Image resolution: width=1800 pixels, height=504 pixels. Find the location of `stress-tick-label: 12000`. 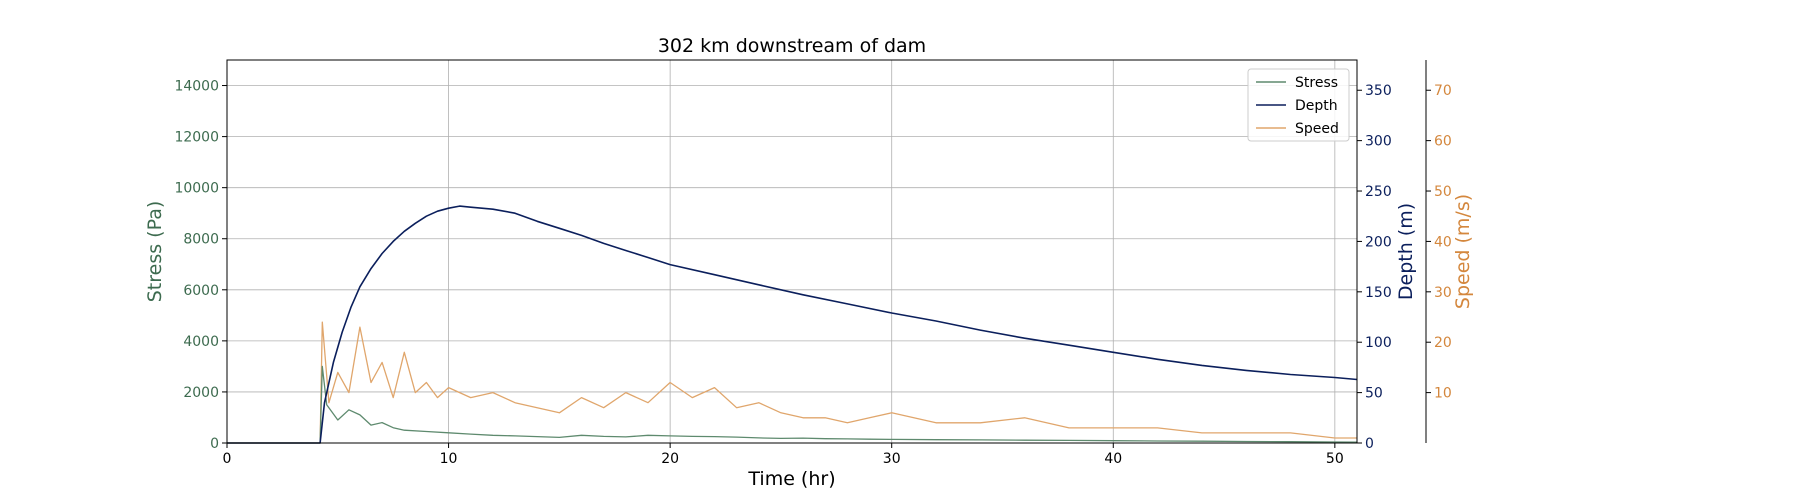

stress-tick-label: 12000 is located at coordinates (196, 138).